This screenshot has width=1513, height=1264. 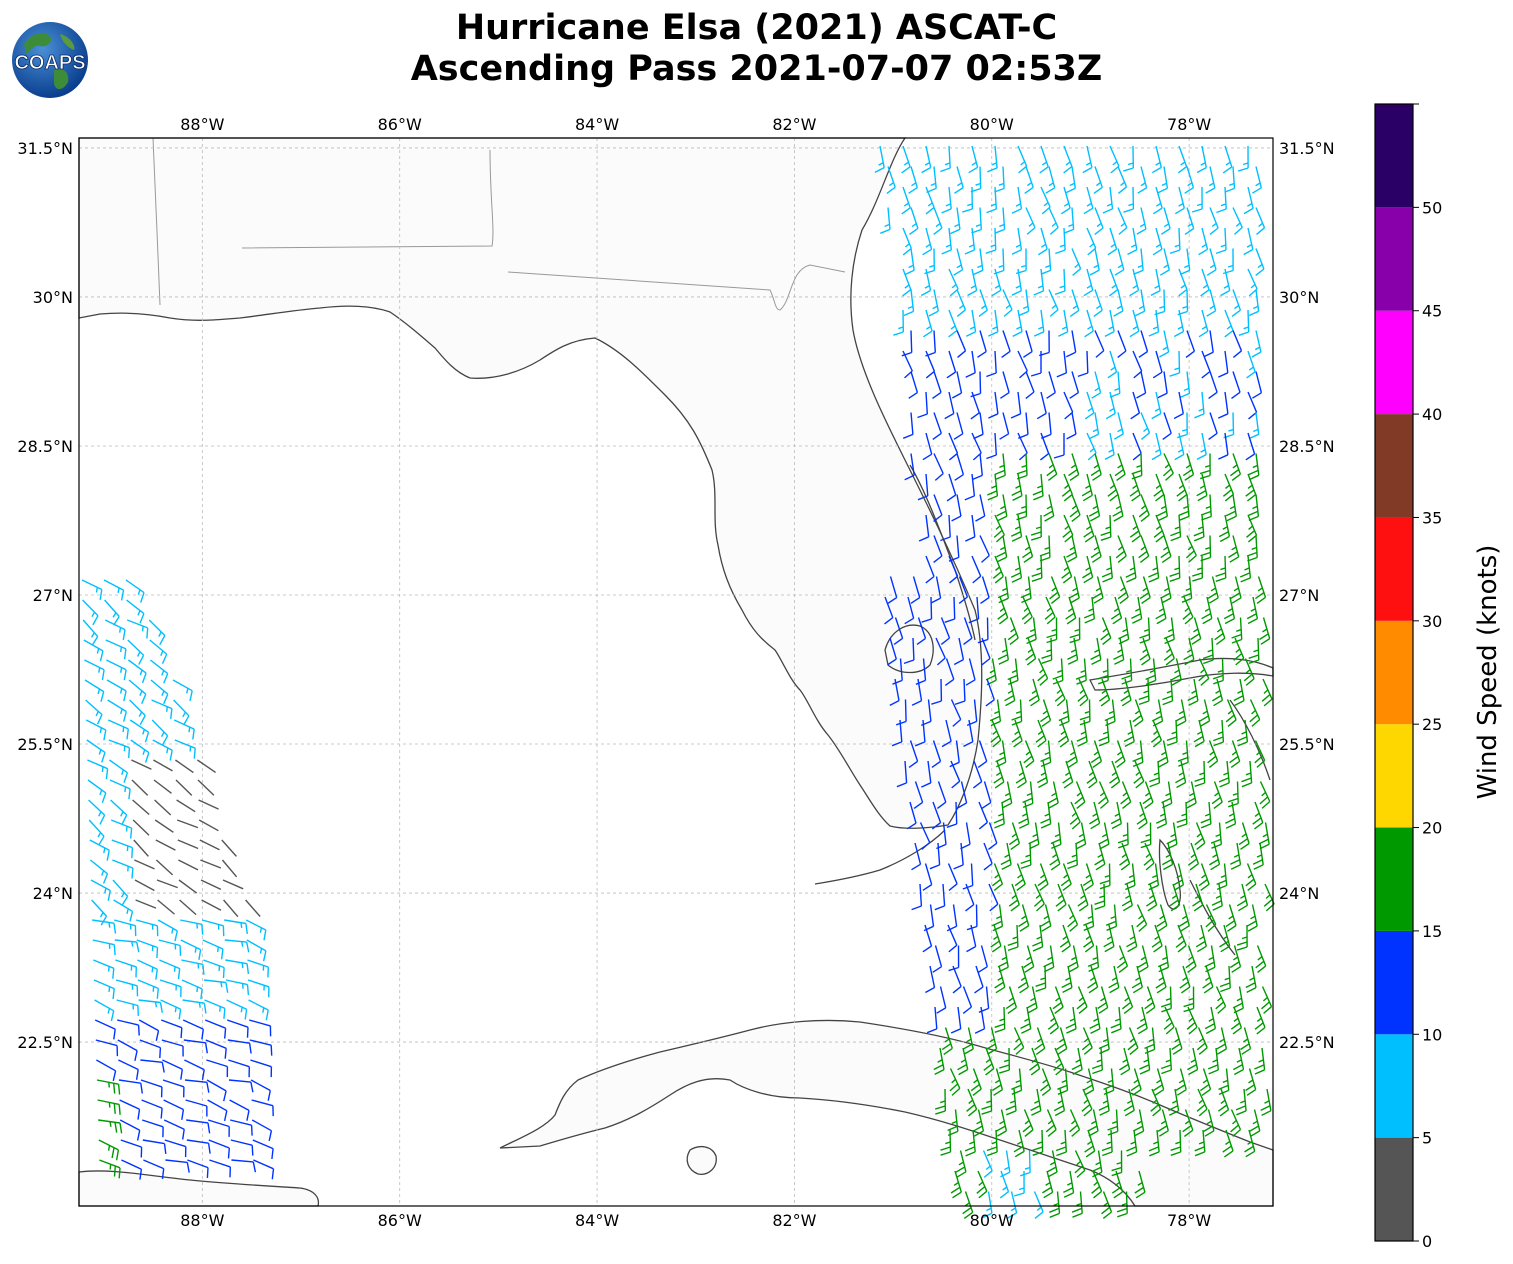 I want to click on lat-tick-label-left: 31.5°N, so click(x=45, y=148).